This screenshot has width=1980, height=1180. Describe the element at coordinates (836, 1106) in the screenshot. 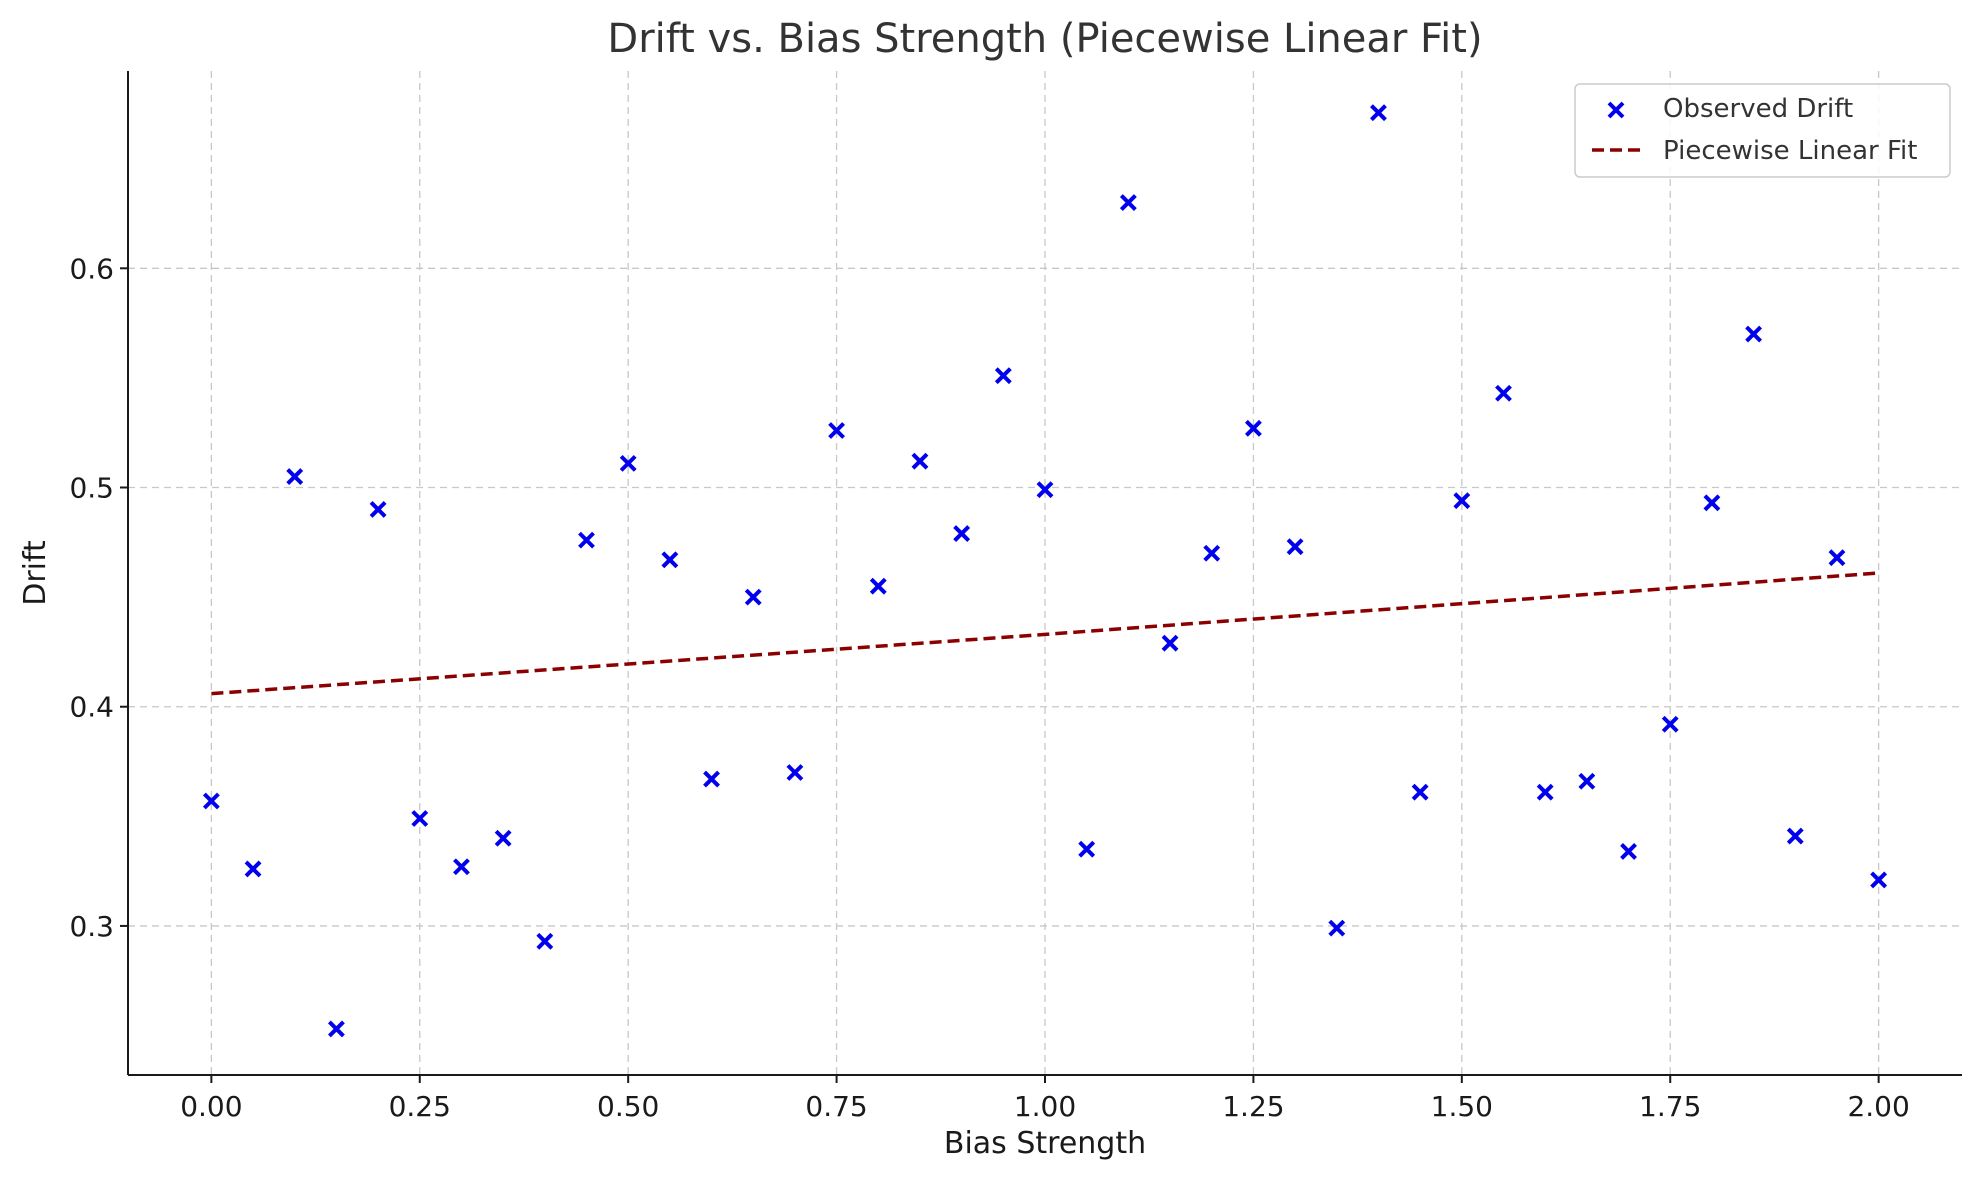

I see `x-tick-label: 0.75` at that location.